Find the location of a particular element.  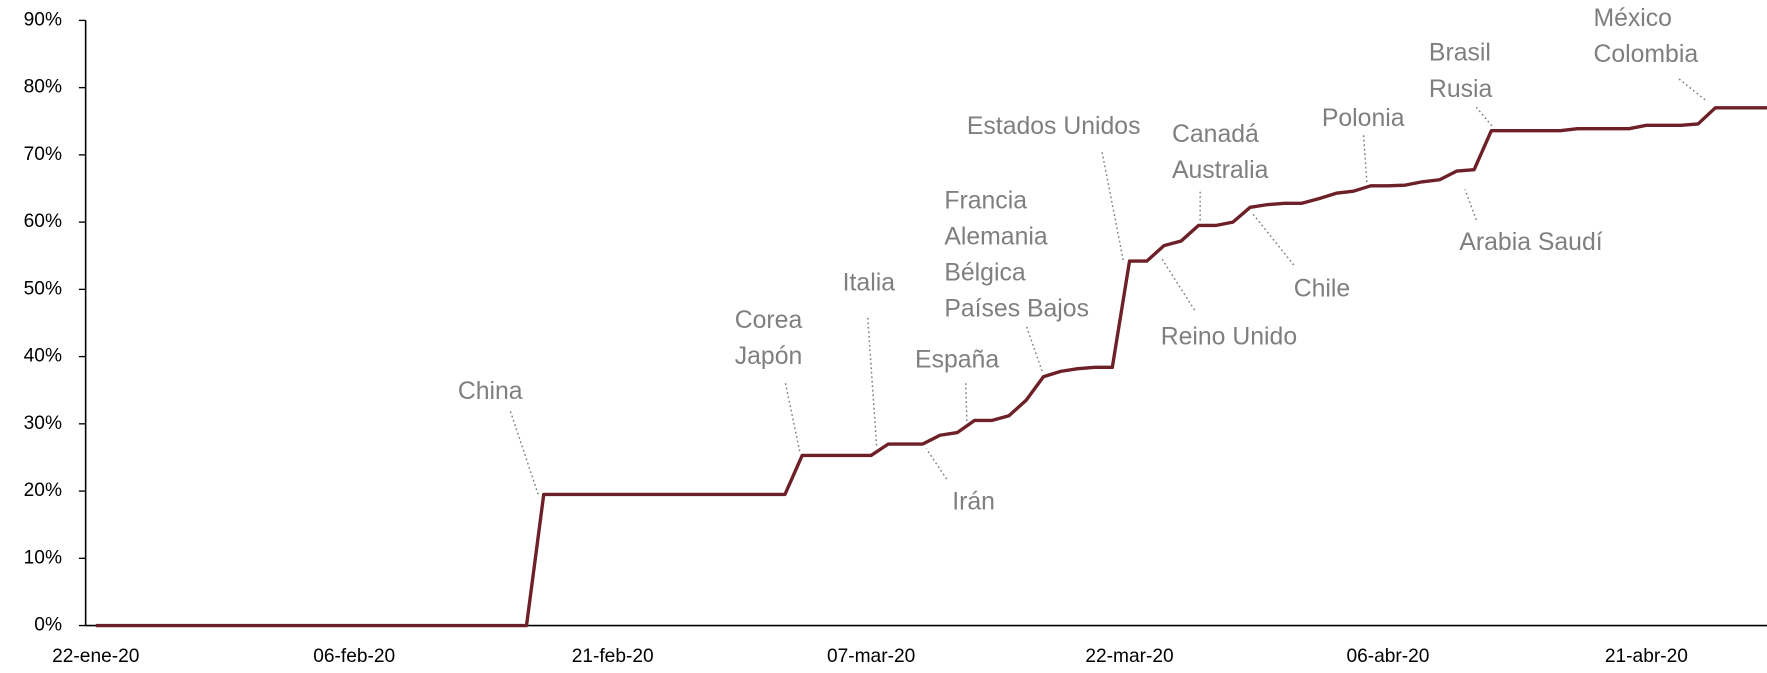

annotation: Chile is located at coordinates (1322, 288).